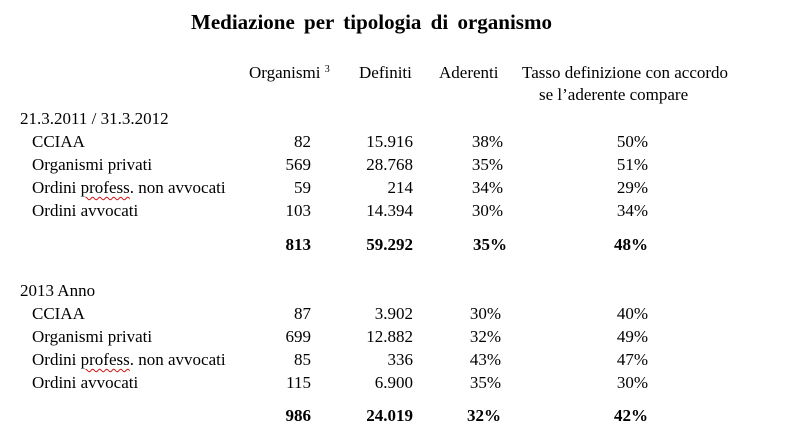 This screenshot has width=803, height=438. What do you see at coordinates (371, 22) in the screenshot?
I see `page-title: Mediazione per tipologia di organismo` at bounding box center [371, 22].